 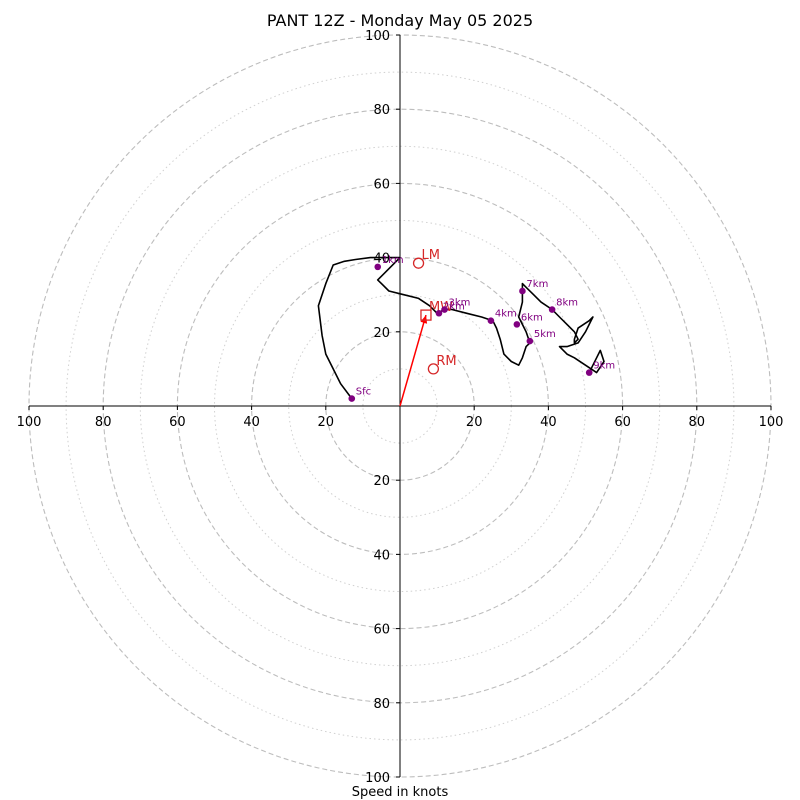 What do you see at coordinates (506, 314) in the screenshot?
I see `height-label-4km: 4km` at bounding box center [506, 314].